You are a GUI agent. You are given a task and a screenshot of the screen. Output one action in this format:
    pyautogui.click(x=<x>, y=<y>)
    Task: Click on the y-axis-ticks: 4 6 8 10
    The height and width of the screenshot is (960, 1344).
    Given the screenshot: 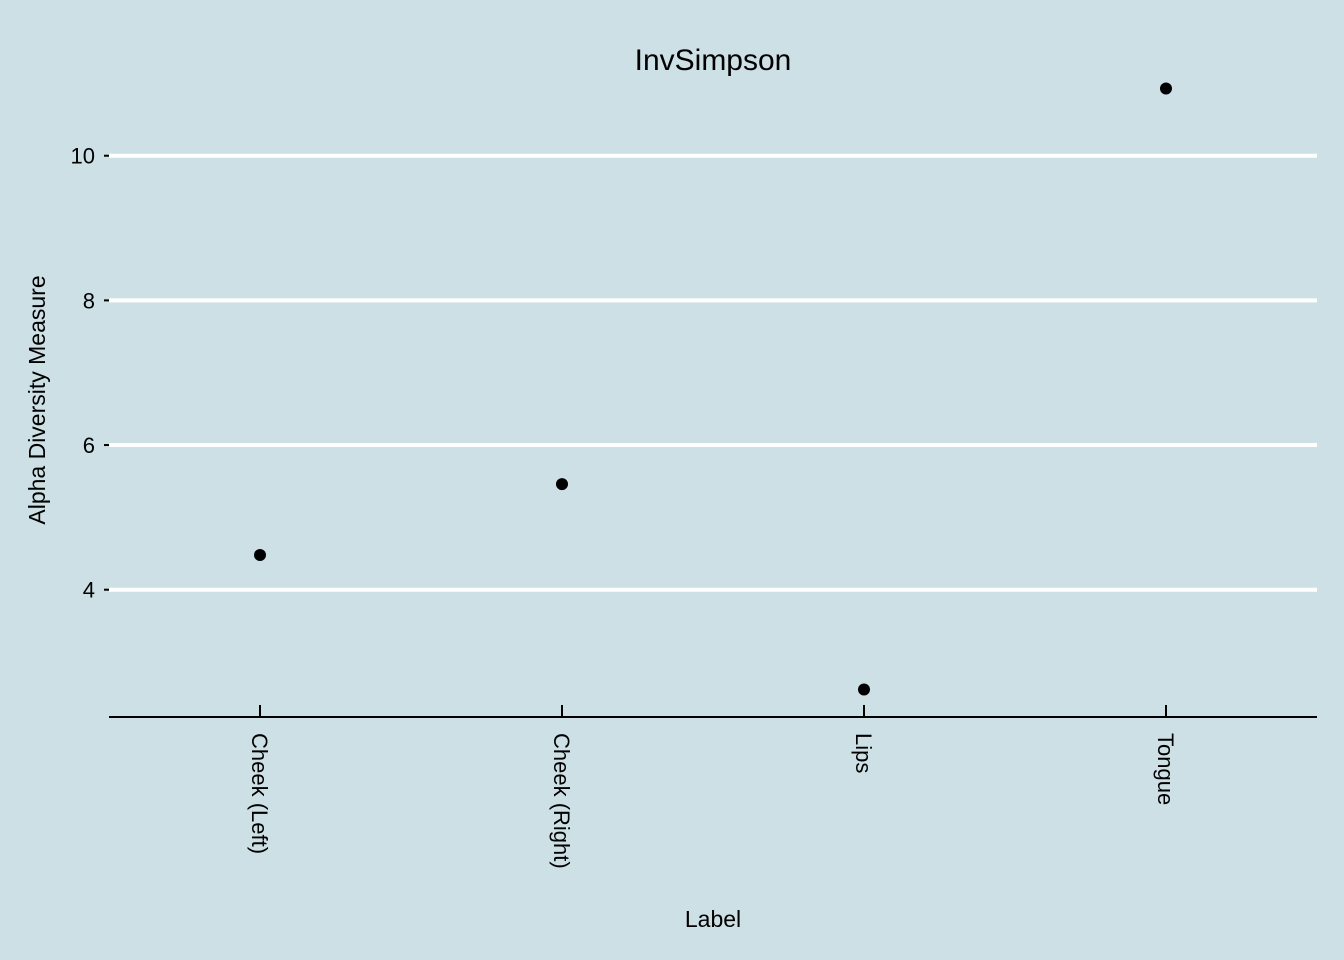 What is the action you would take?
    pyautogui.click(x=90, y=373)
    